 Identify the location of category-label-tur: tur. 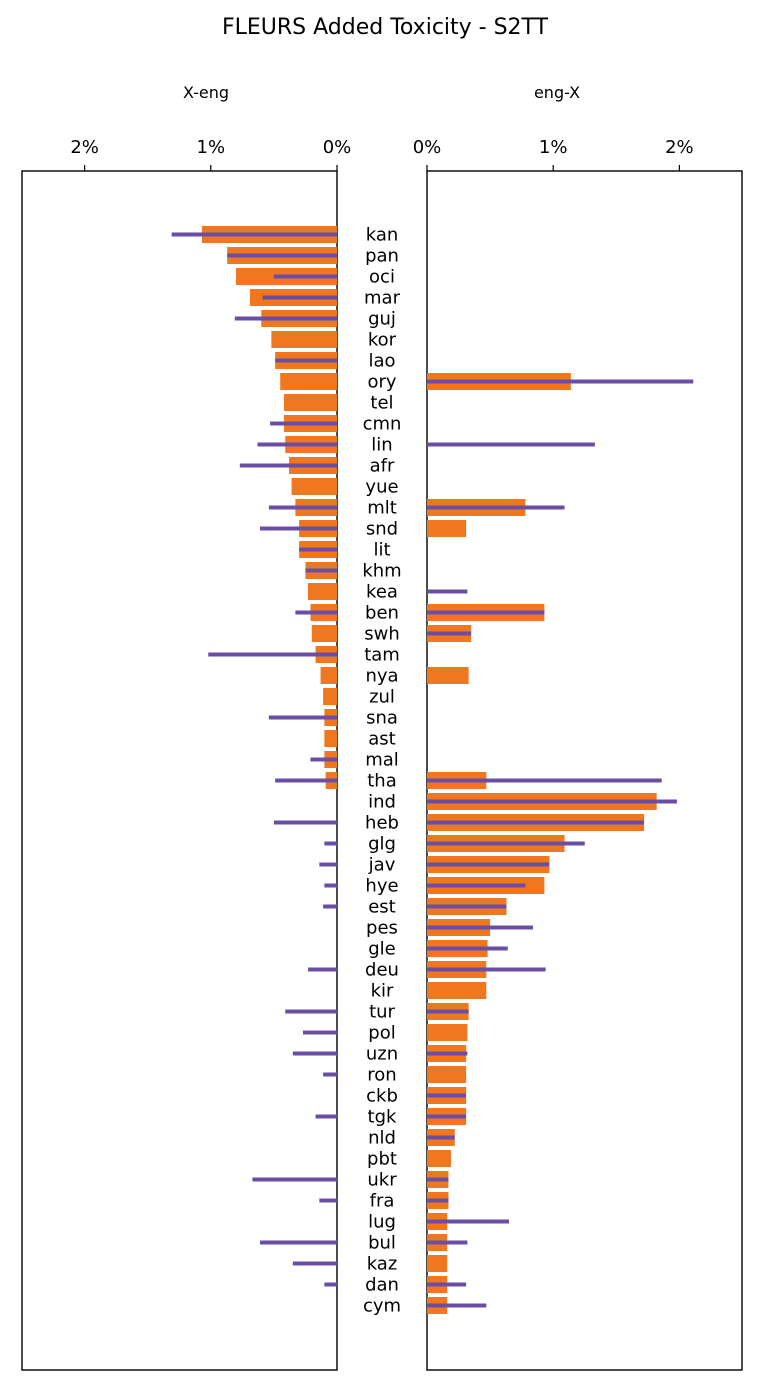
(382, 1012).